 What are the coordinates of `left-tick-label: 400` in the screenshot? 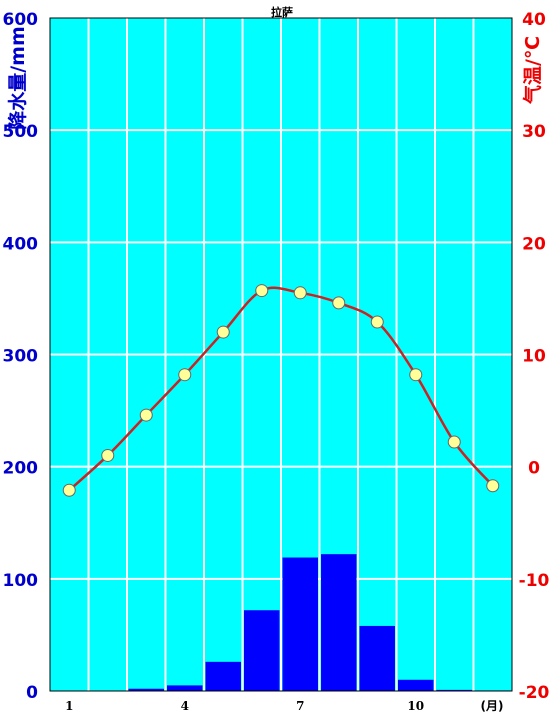 It's located at (21, 244).